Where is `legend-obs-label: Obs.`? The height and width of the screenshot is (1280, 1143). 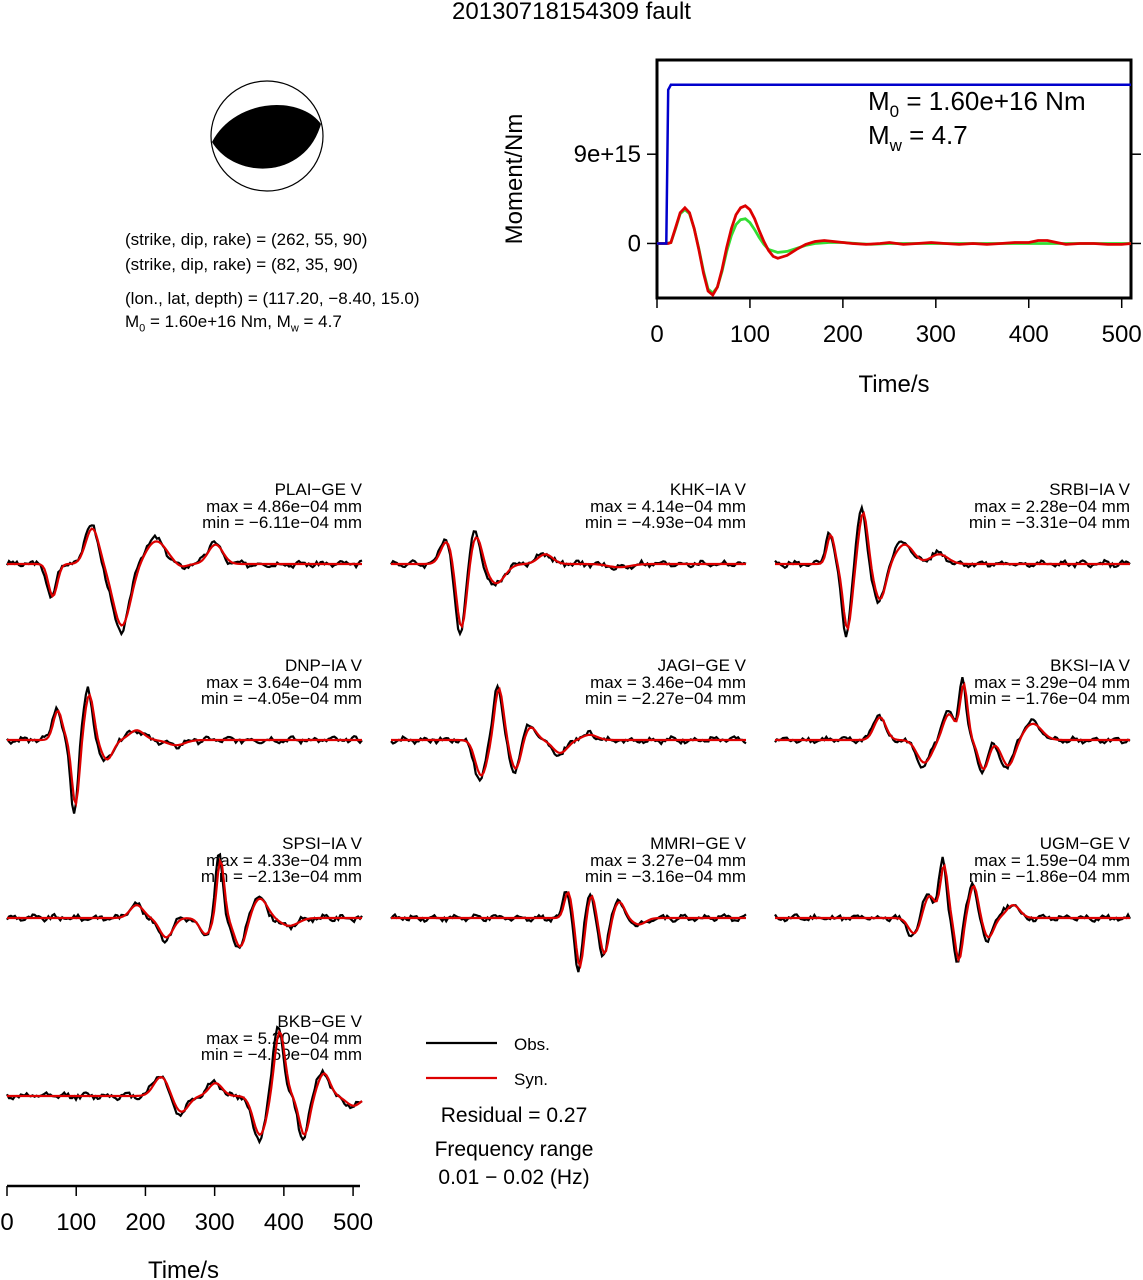
legend-obs-label: Obs. is located at coordinates (532, 1044).